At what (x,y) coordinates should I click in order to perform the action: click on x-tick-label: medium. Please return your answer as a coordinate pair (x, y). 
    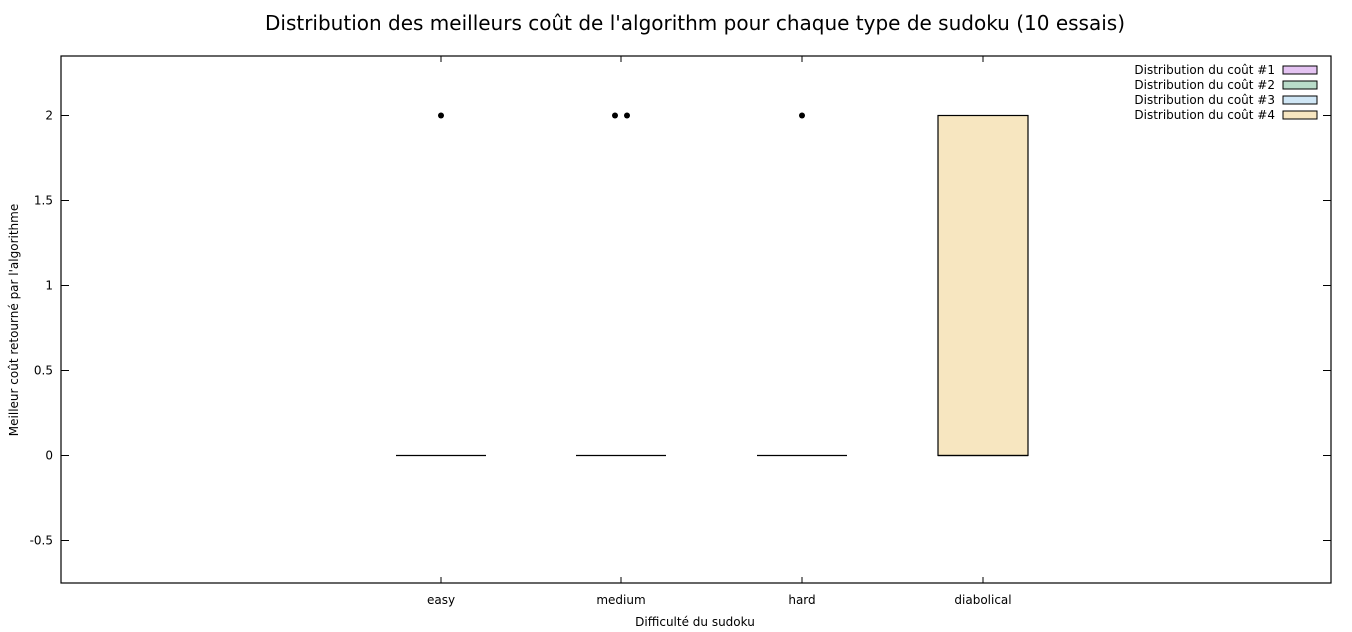
    Looking at the image, I should click on (620, 600).